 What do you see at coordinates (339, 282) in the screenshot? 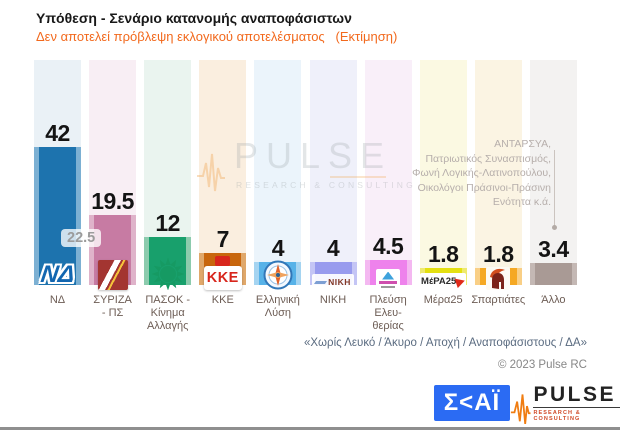
I see `niki-logo-letters: ΝΙΚΗ` at bounding box center [339, 282].